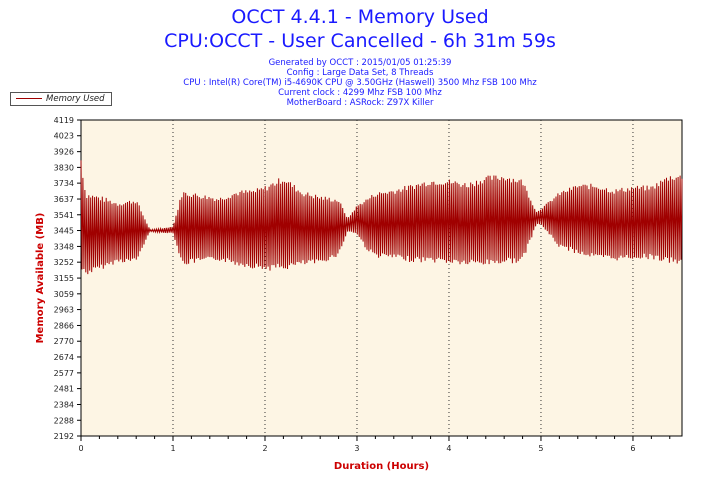 The width and height of the screenshot is (720, 480). Describe the element at coordinates (360, 93) in the screenshot. I see `info-clock: Current clock : 4299 Mhz FSB 100 Mhz` at that location.